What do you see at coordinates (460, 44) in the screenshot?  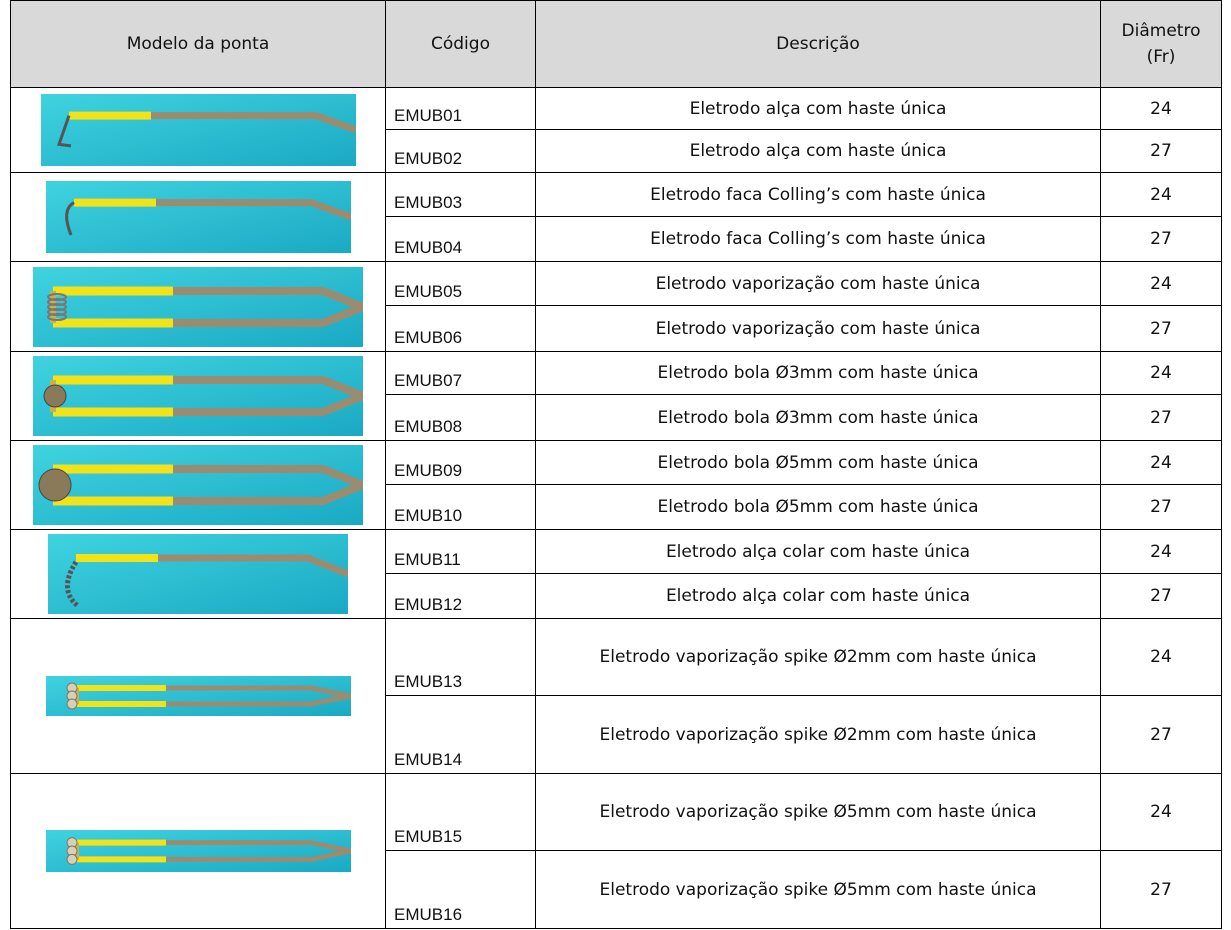 I see `header-cell: Código` at bounding box center [460, 44].